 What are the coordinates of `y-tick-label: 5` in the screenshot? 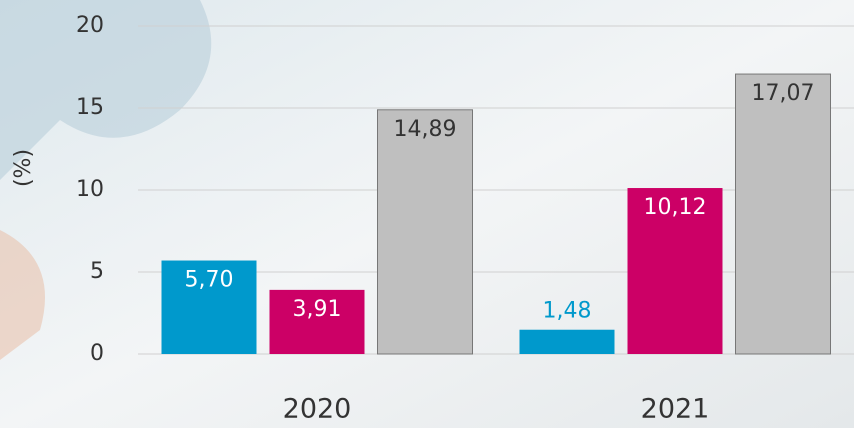 It's located at (97, 271).